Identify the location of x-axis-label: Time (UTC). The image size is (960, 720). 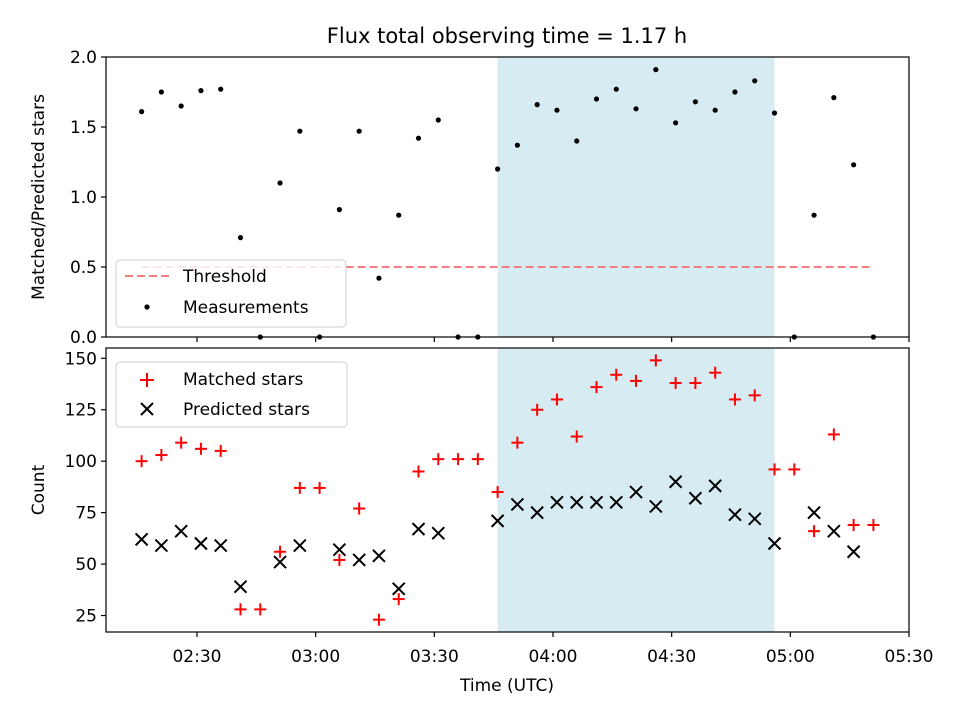
(506, 686).